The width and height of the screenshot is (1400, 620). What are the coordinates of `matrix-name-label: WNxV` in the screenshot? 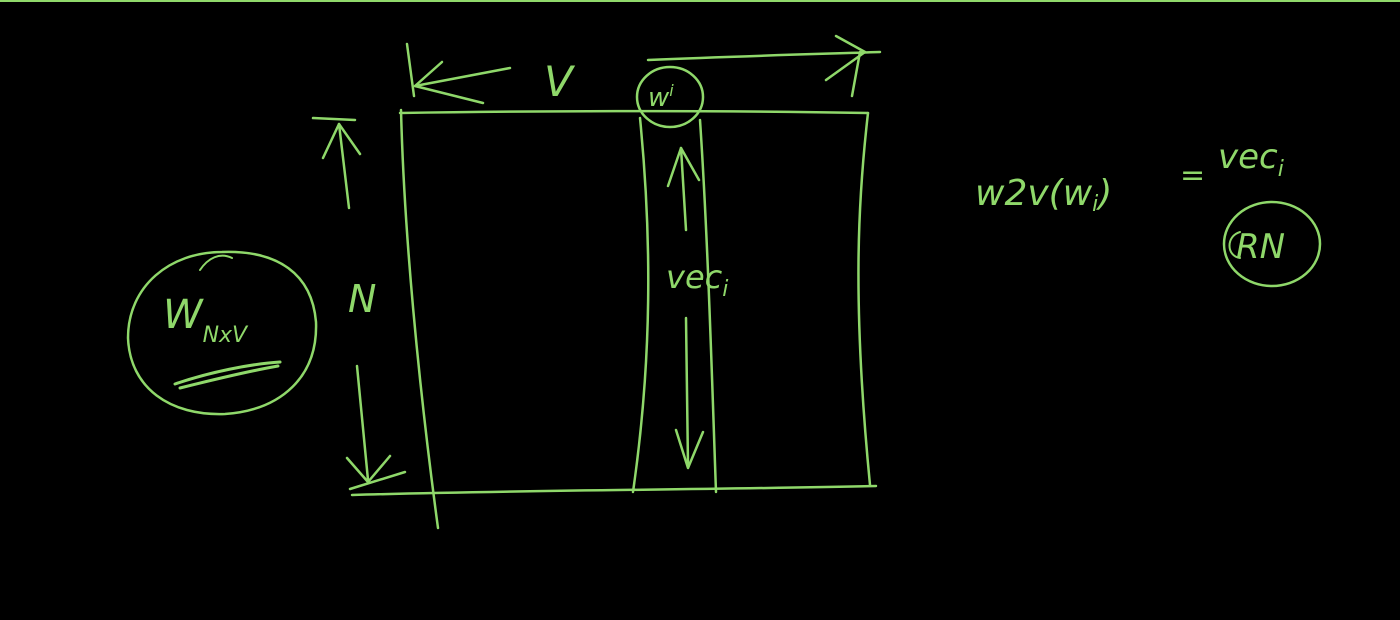 It's located at (206, 320).